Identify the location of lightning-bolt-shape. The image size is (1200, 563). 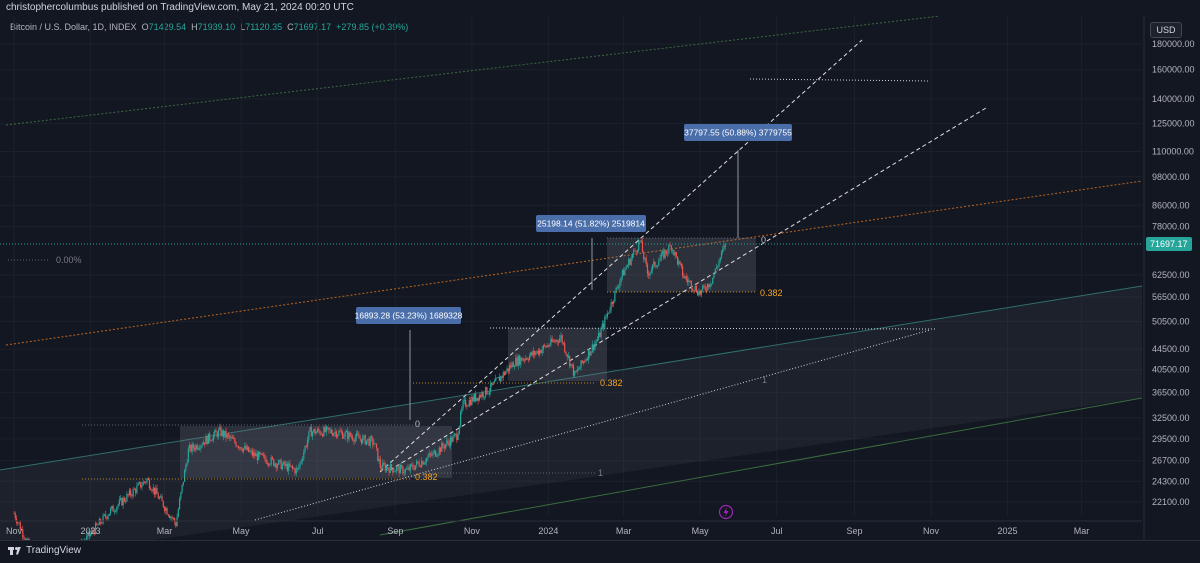
(726, 512).